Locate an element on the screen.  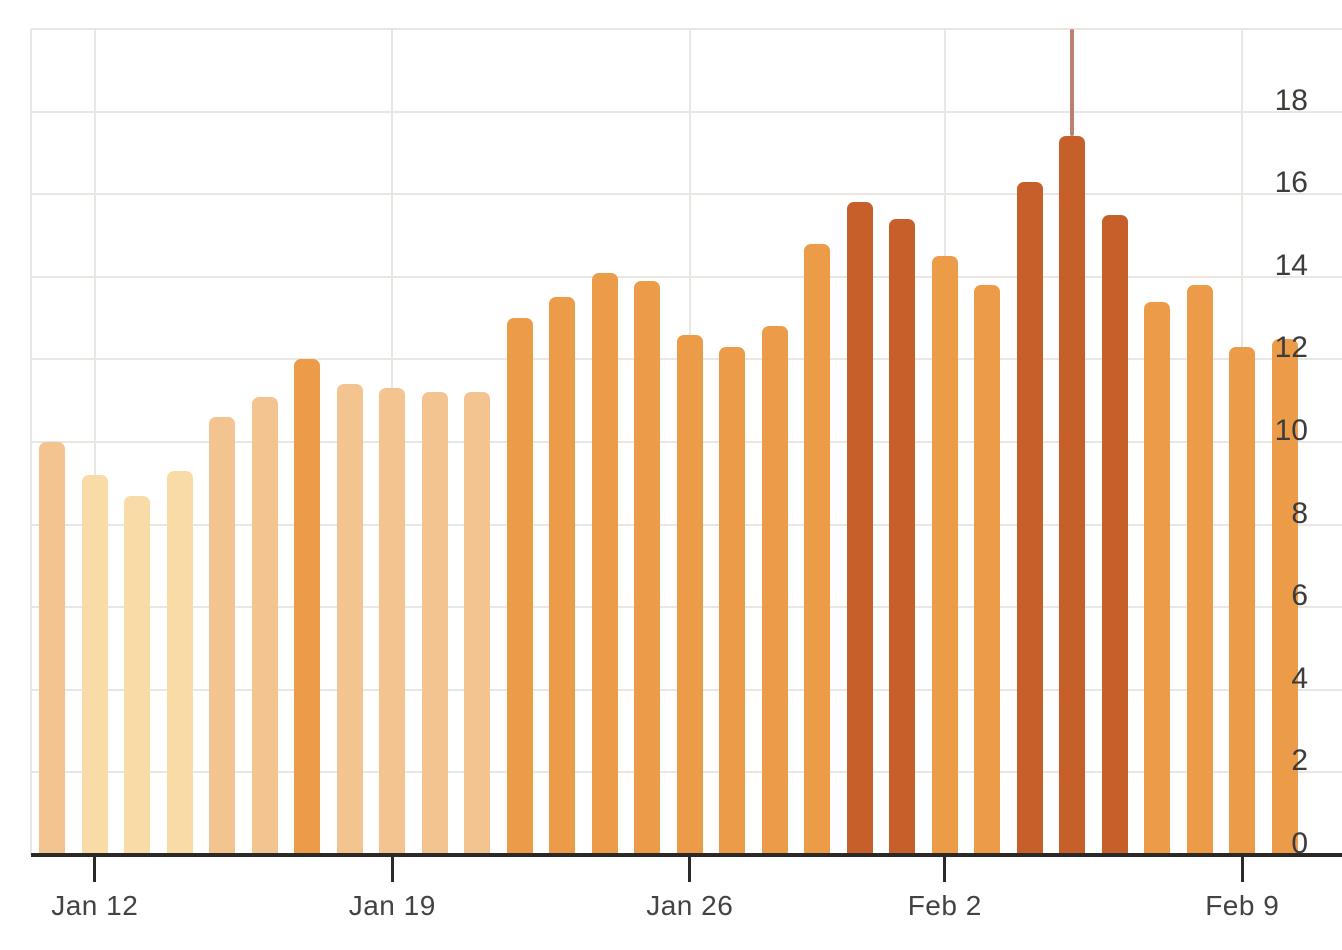
x-axis-line is located at coordinates (686, 855).